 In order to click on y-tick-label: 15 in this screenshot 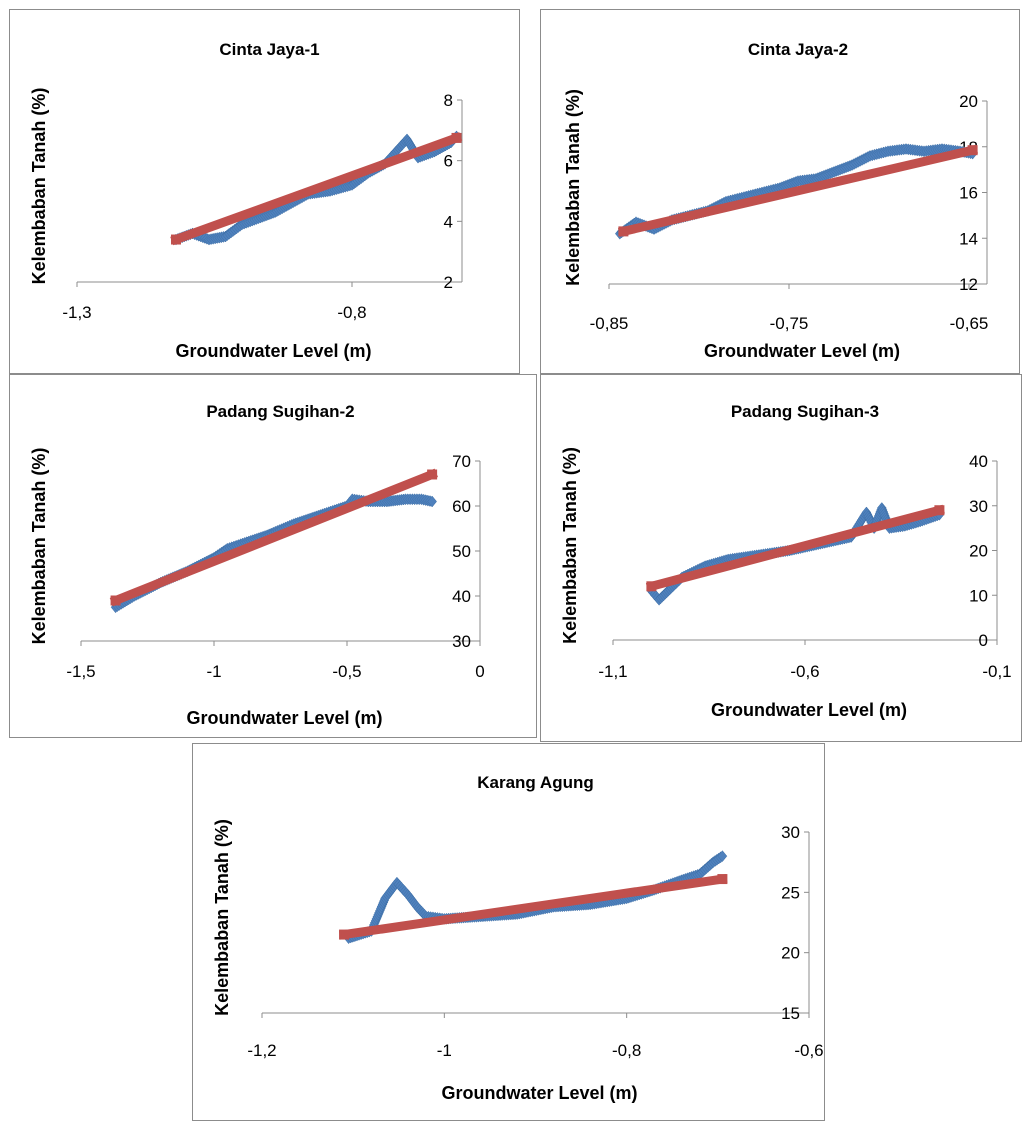, I will do `click(790, 1013)`.